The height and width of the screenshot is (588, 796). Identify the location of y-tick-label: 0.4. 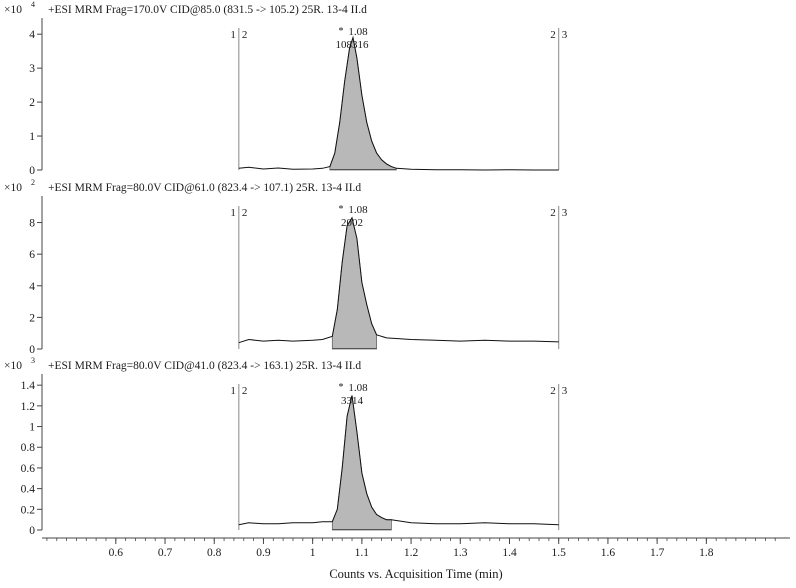
(28, 490).